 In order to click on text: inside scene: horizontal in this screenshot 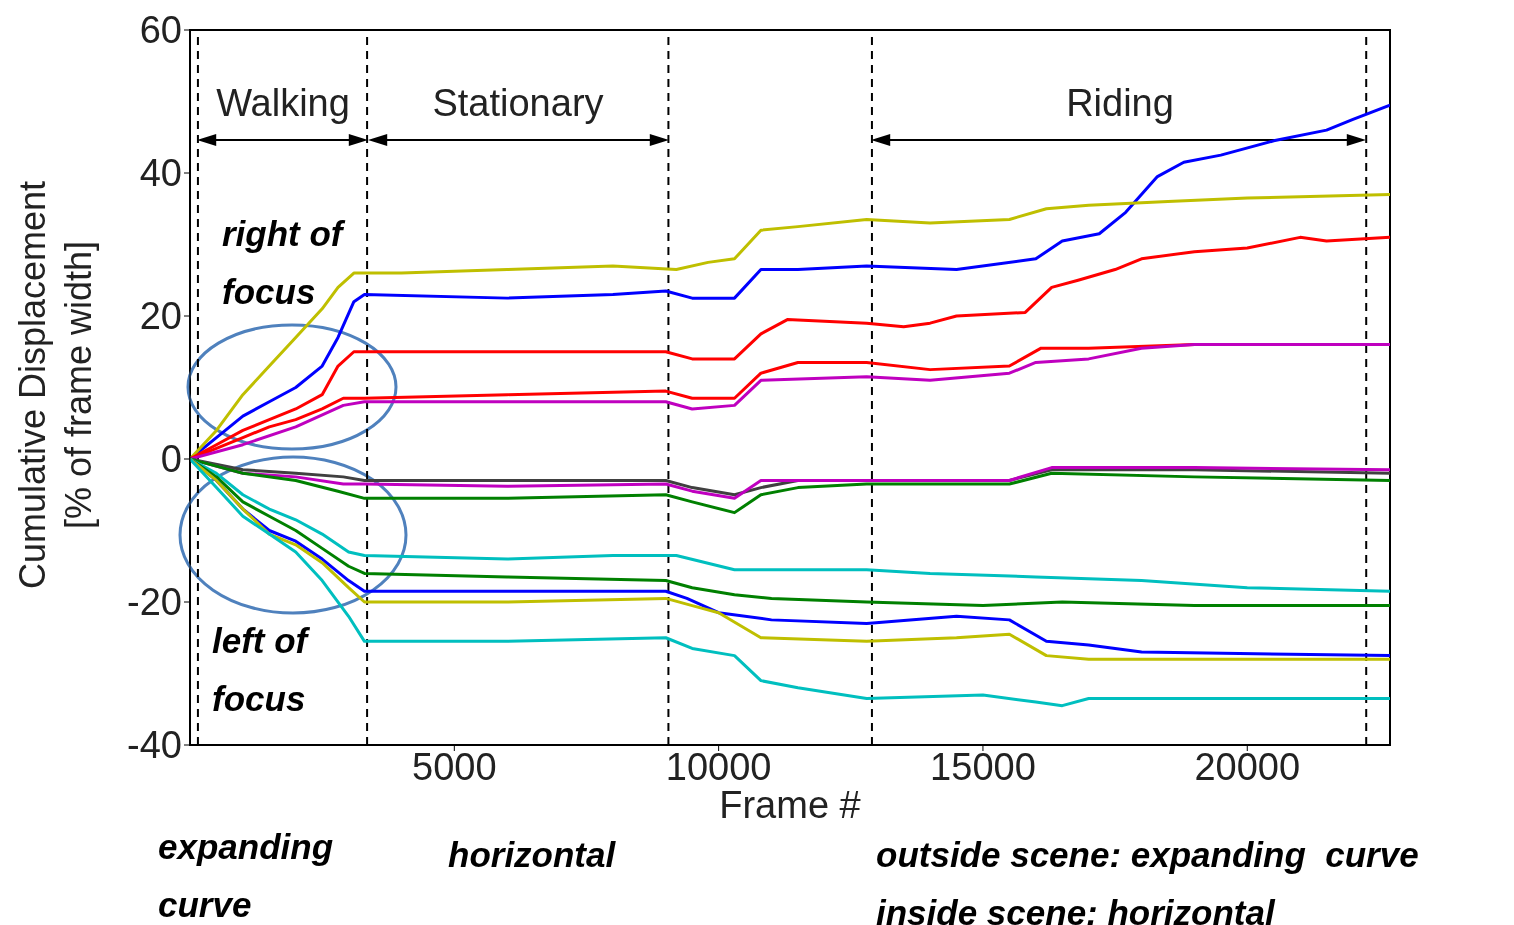, I will do `click(1076, 908)`.